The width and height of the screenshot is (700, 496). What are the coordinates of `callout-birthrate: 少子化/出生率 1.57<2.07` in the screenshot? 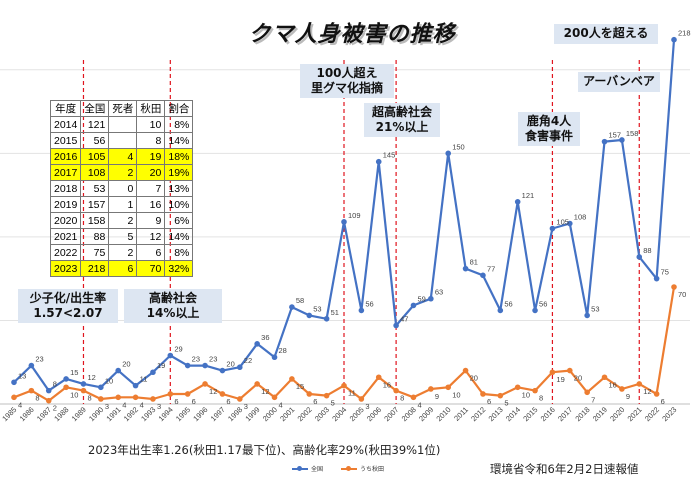 It's located at (68, 306).